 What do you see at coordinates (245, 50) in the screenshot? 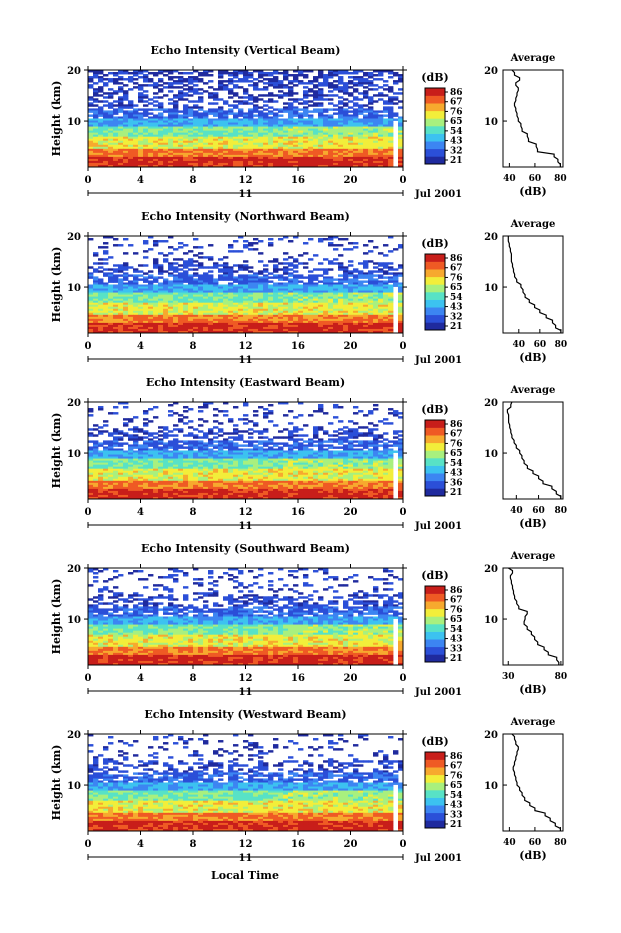
I see `panel-title: Echo Intensity (Vertical Beam)` at bounding box center [245, 50].